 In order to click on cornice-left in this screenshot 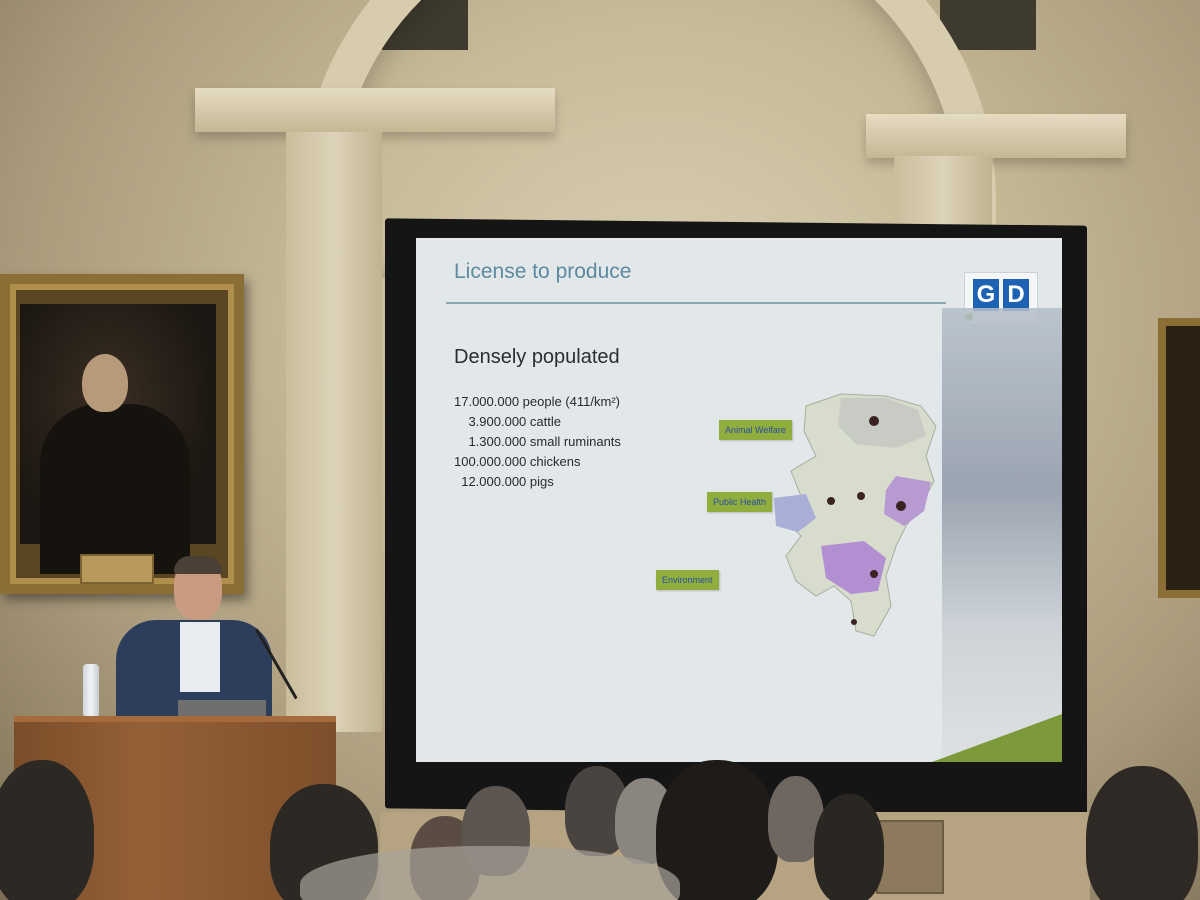, I will do `click(375, 110)`.